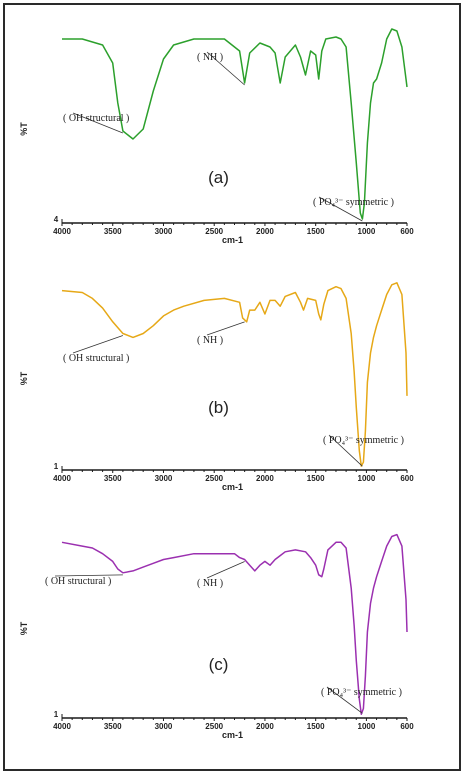 The height and width of the screenshot is (776, 467). Describe the element at coordinates (219, 664) in the screenshot. I see `panel-label: (c)` at that location.